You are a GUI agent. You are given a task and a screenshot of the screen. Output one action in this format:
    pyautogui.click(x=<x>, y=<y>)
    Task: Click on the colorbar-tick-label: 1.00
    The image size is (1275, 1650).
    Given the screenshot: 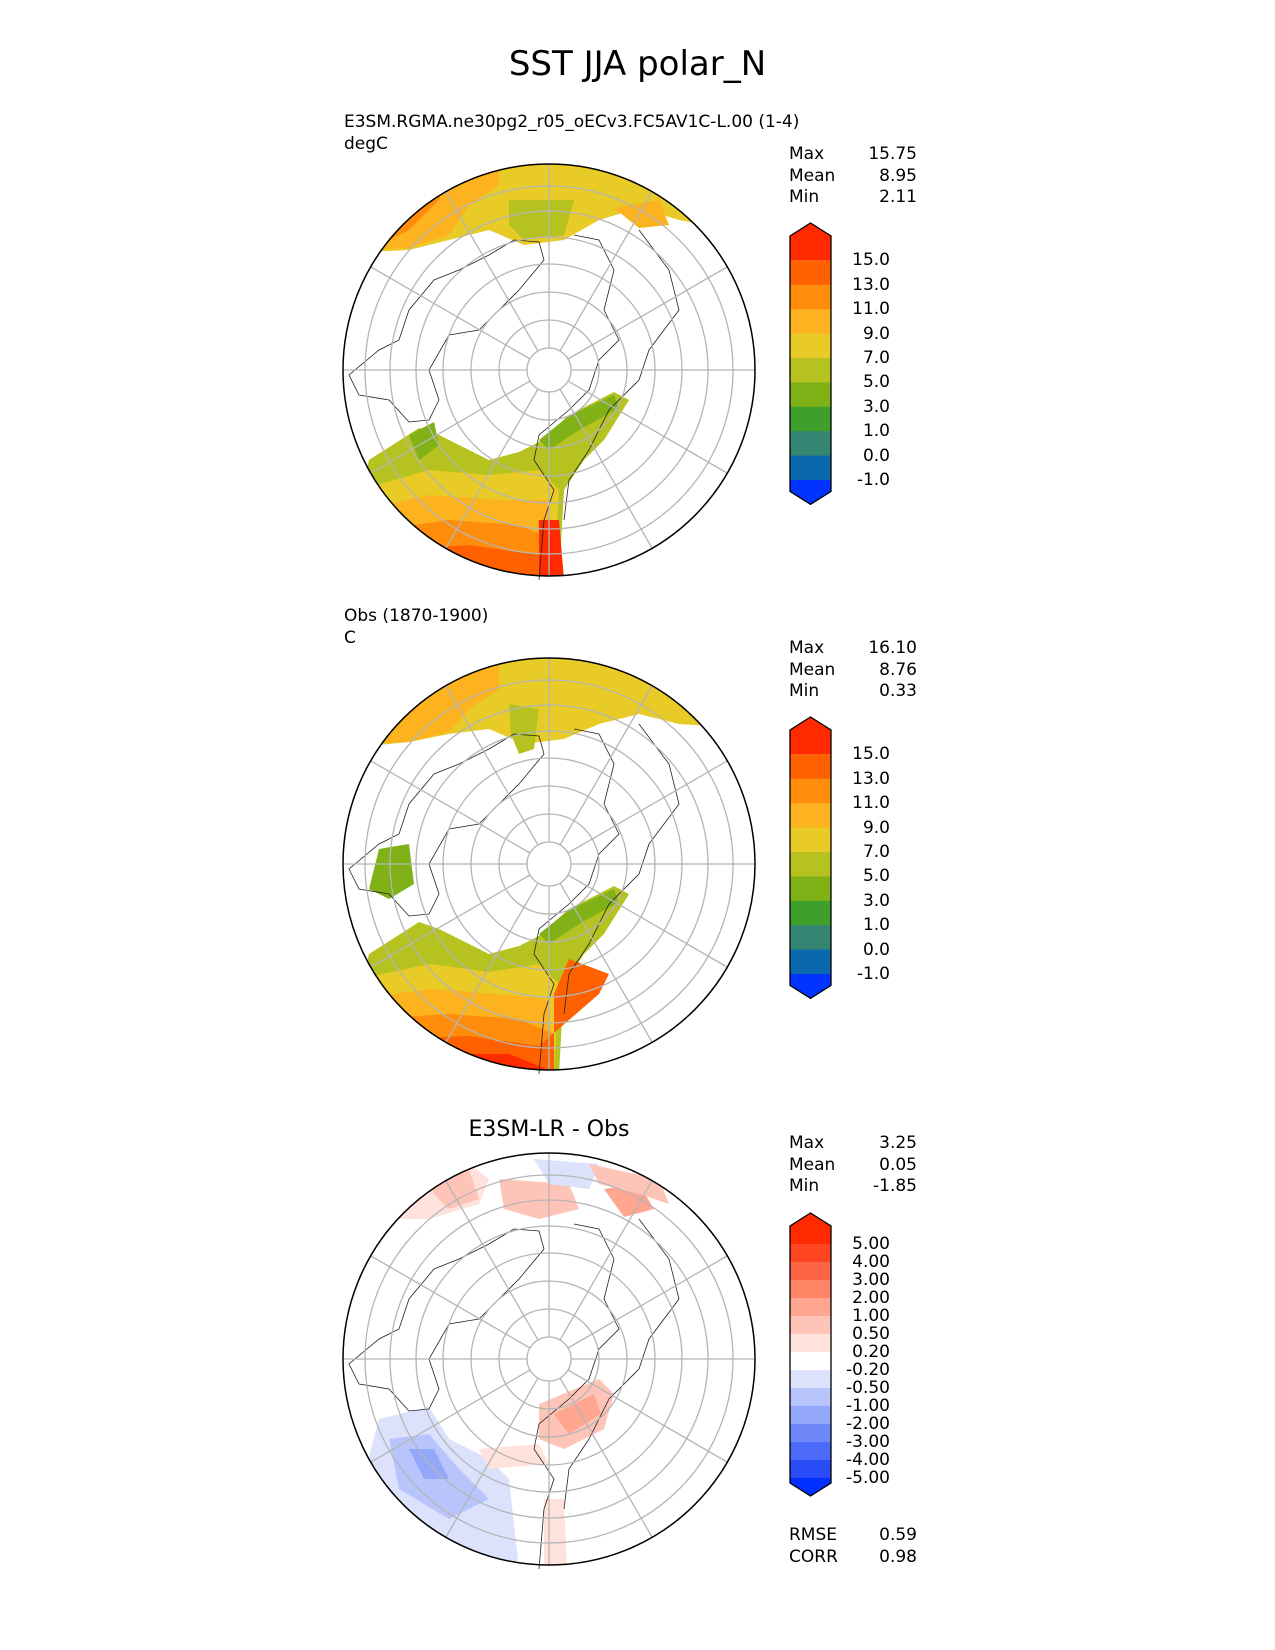 What is the action you would take?
    pyautogui.click(x=871, y=1316)
    